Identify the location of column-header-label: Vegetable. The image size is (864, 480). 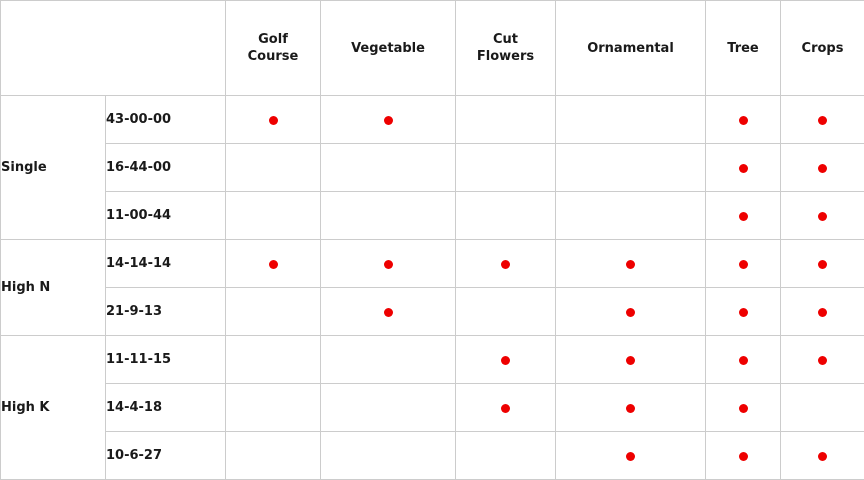
(388, 48).